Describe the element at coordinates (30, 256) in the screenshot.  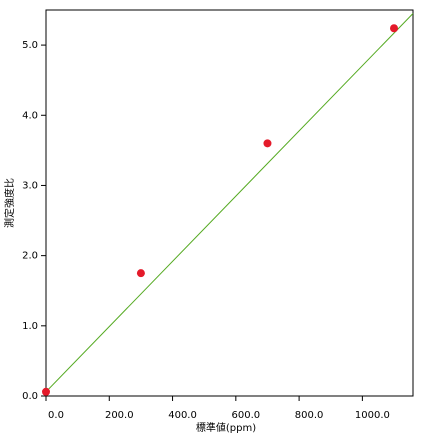
I see `y-tick-label: 2.0` at that location.